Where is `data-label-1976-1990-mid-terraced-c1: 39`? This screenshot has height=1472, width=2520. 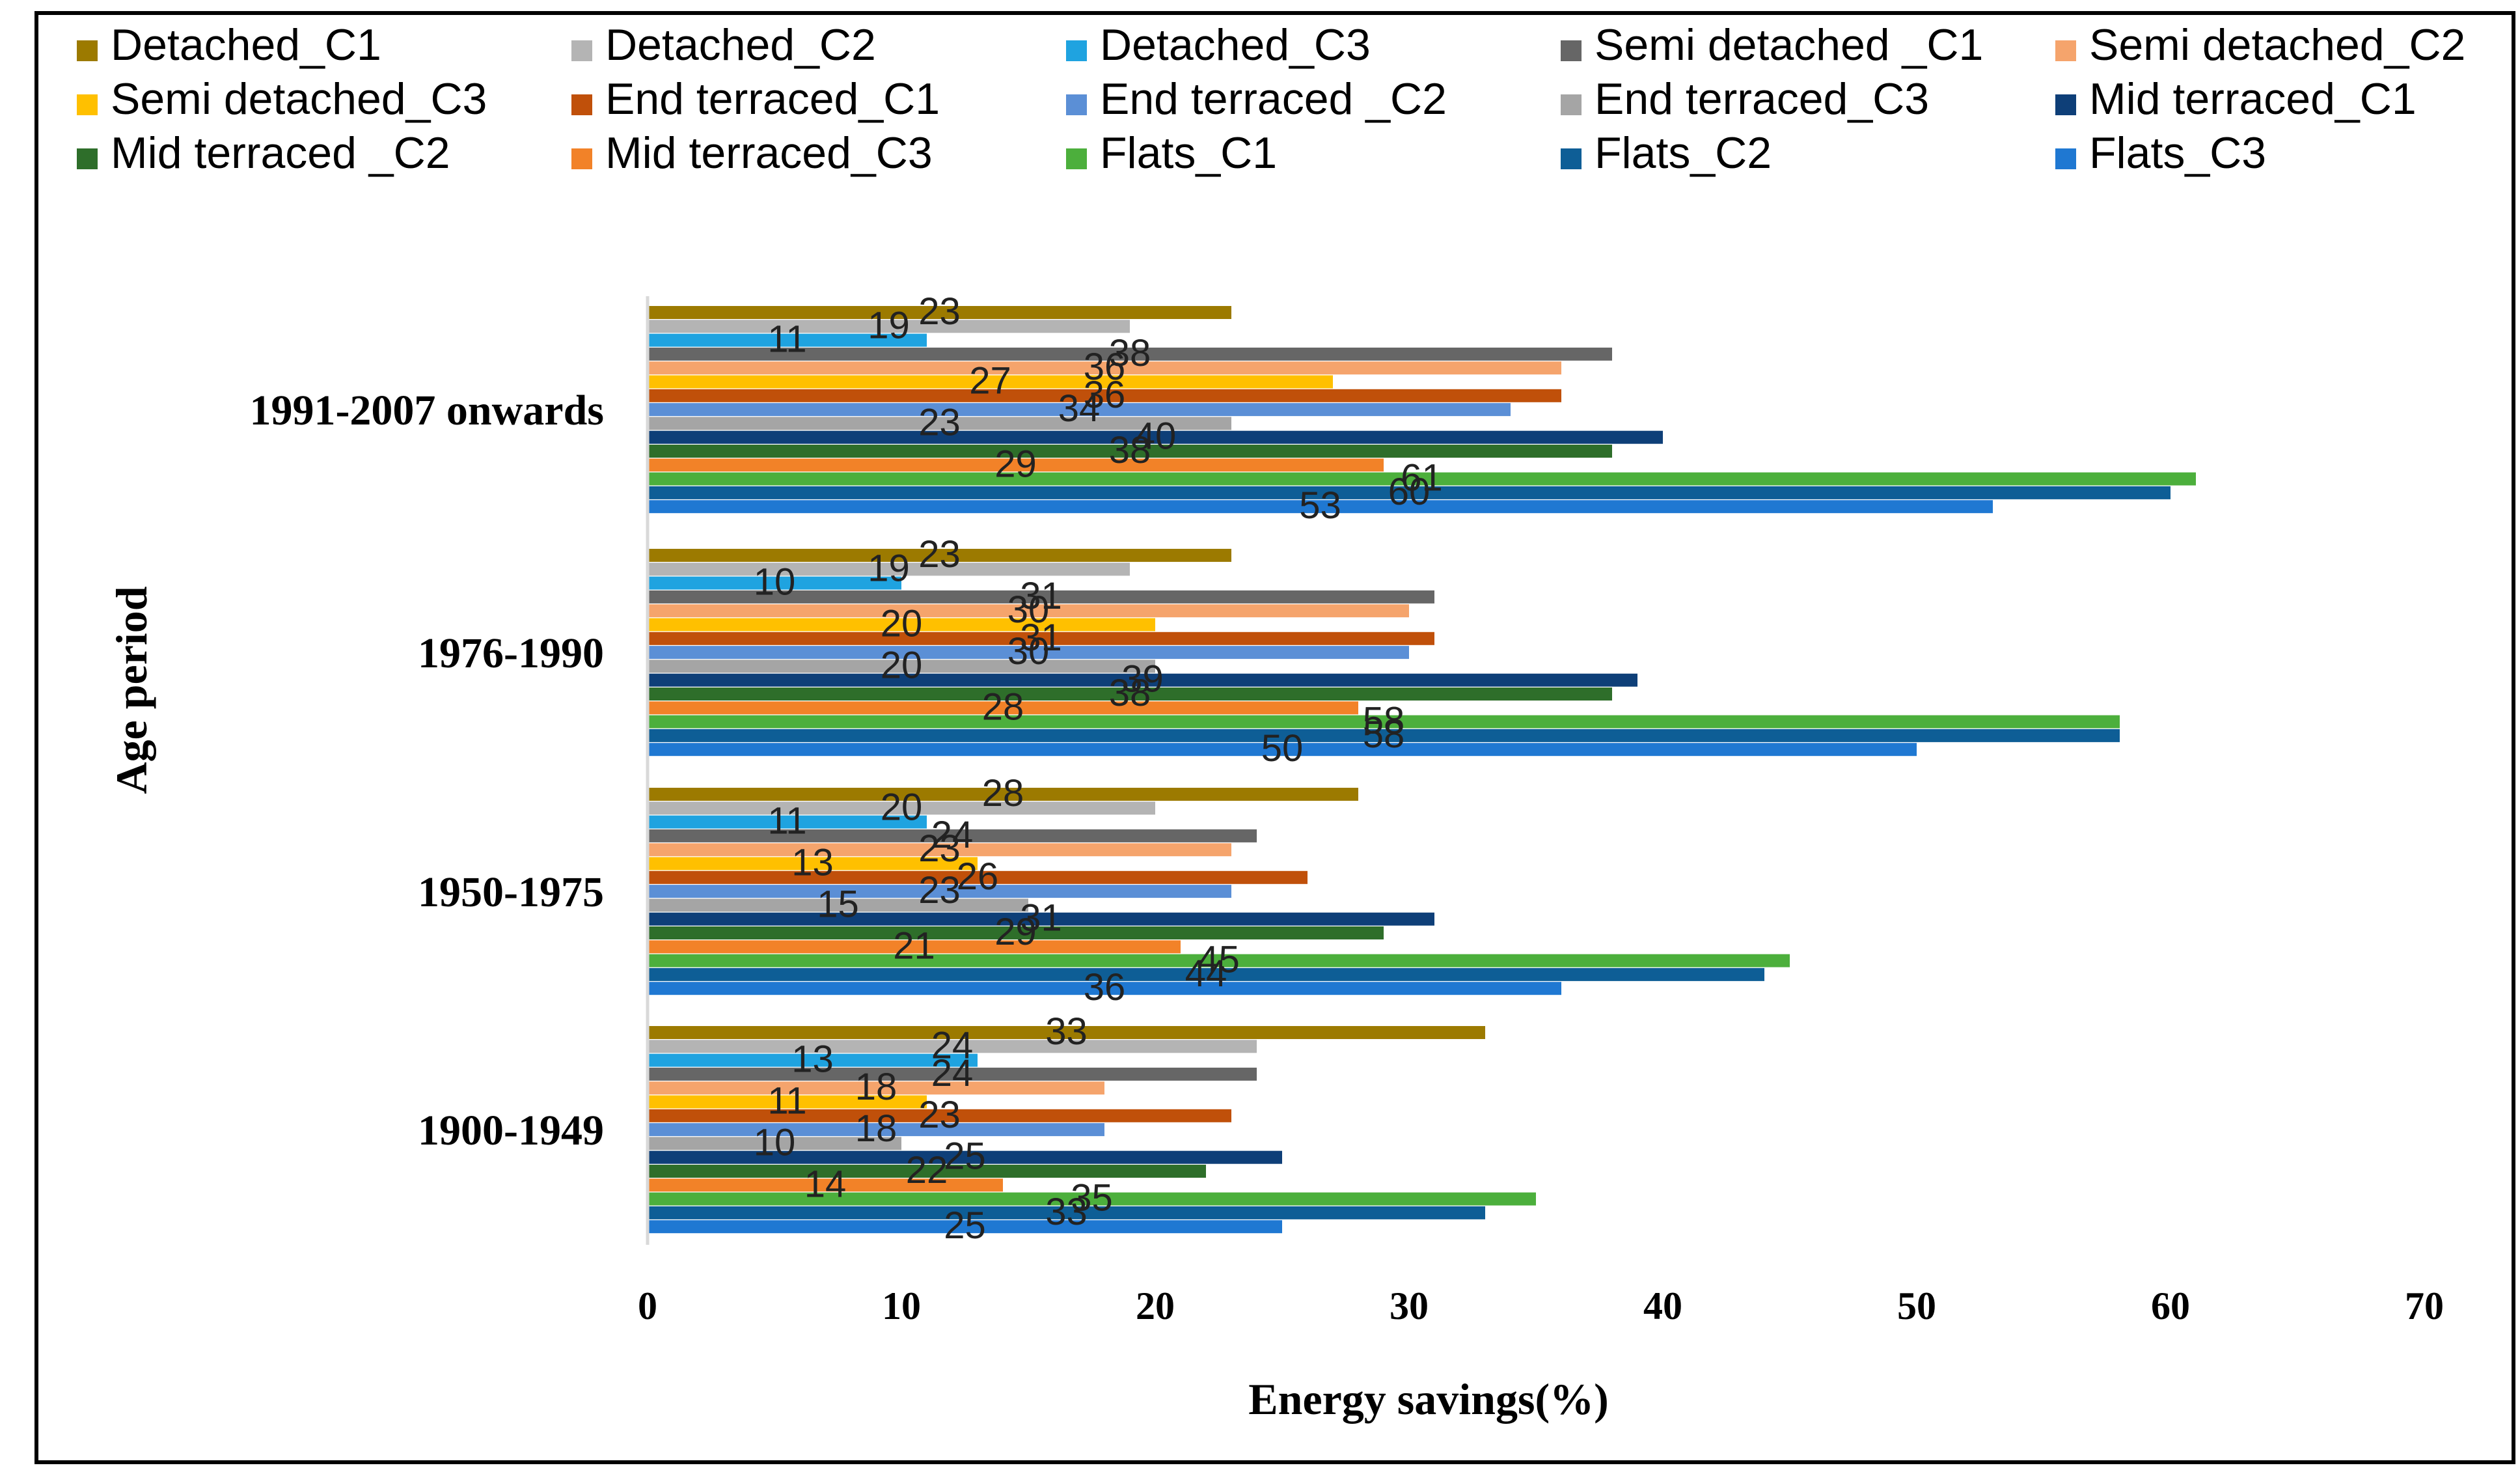 data-label-1976-1990-mid-terraced-c1: 39 is located at coordinates (1142, 679).